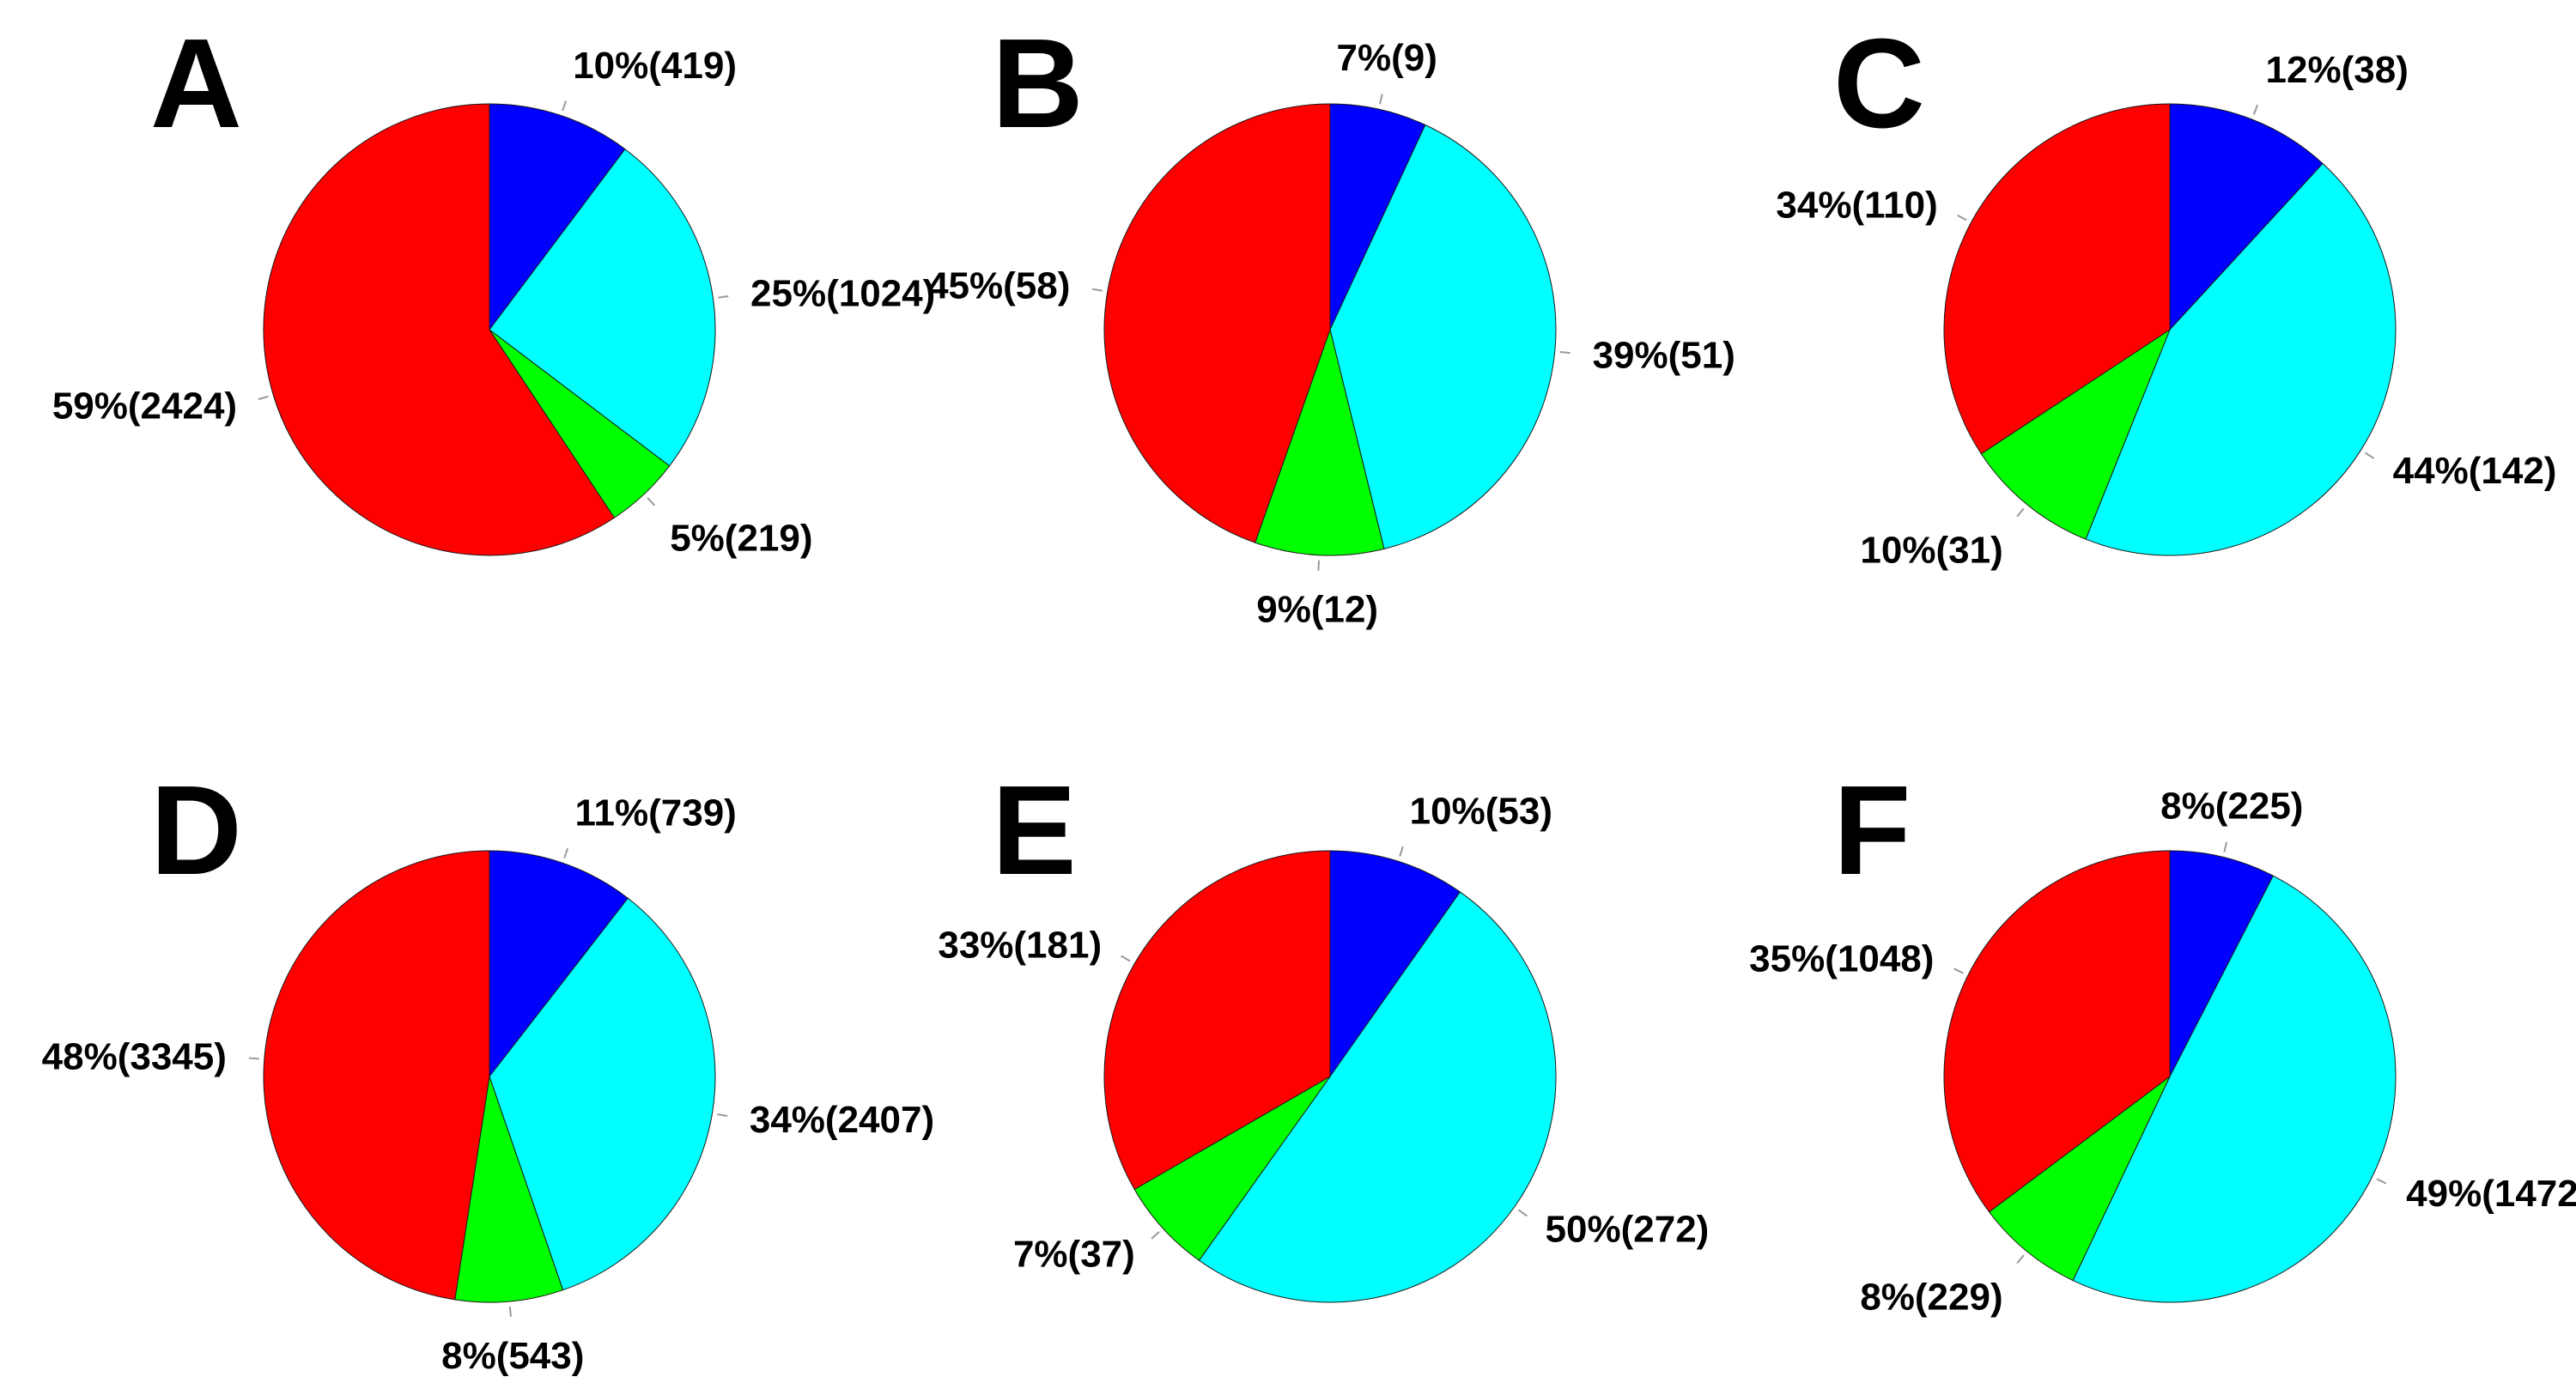 The height and width of the screenshot is (1383, 2576). What do you see at coordinates (1074, 1254) in the screenshot?
I see `panel-e-label-green: 7%(37)` at bounding box center [1074, 1254].